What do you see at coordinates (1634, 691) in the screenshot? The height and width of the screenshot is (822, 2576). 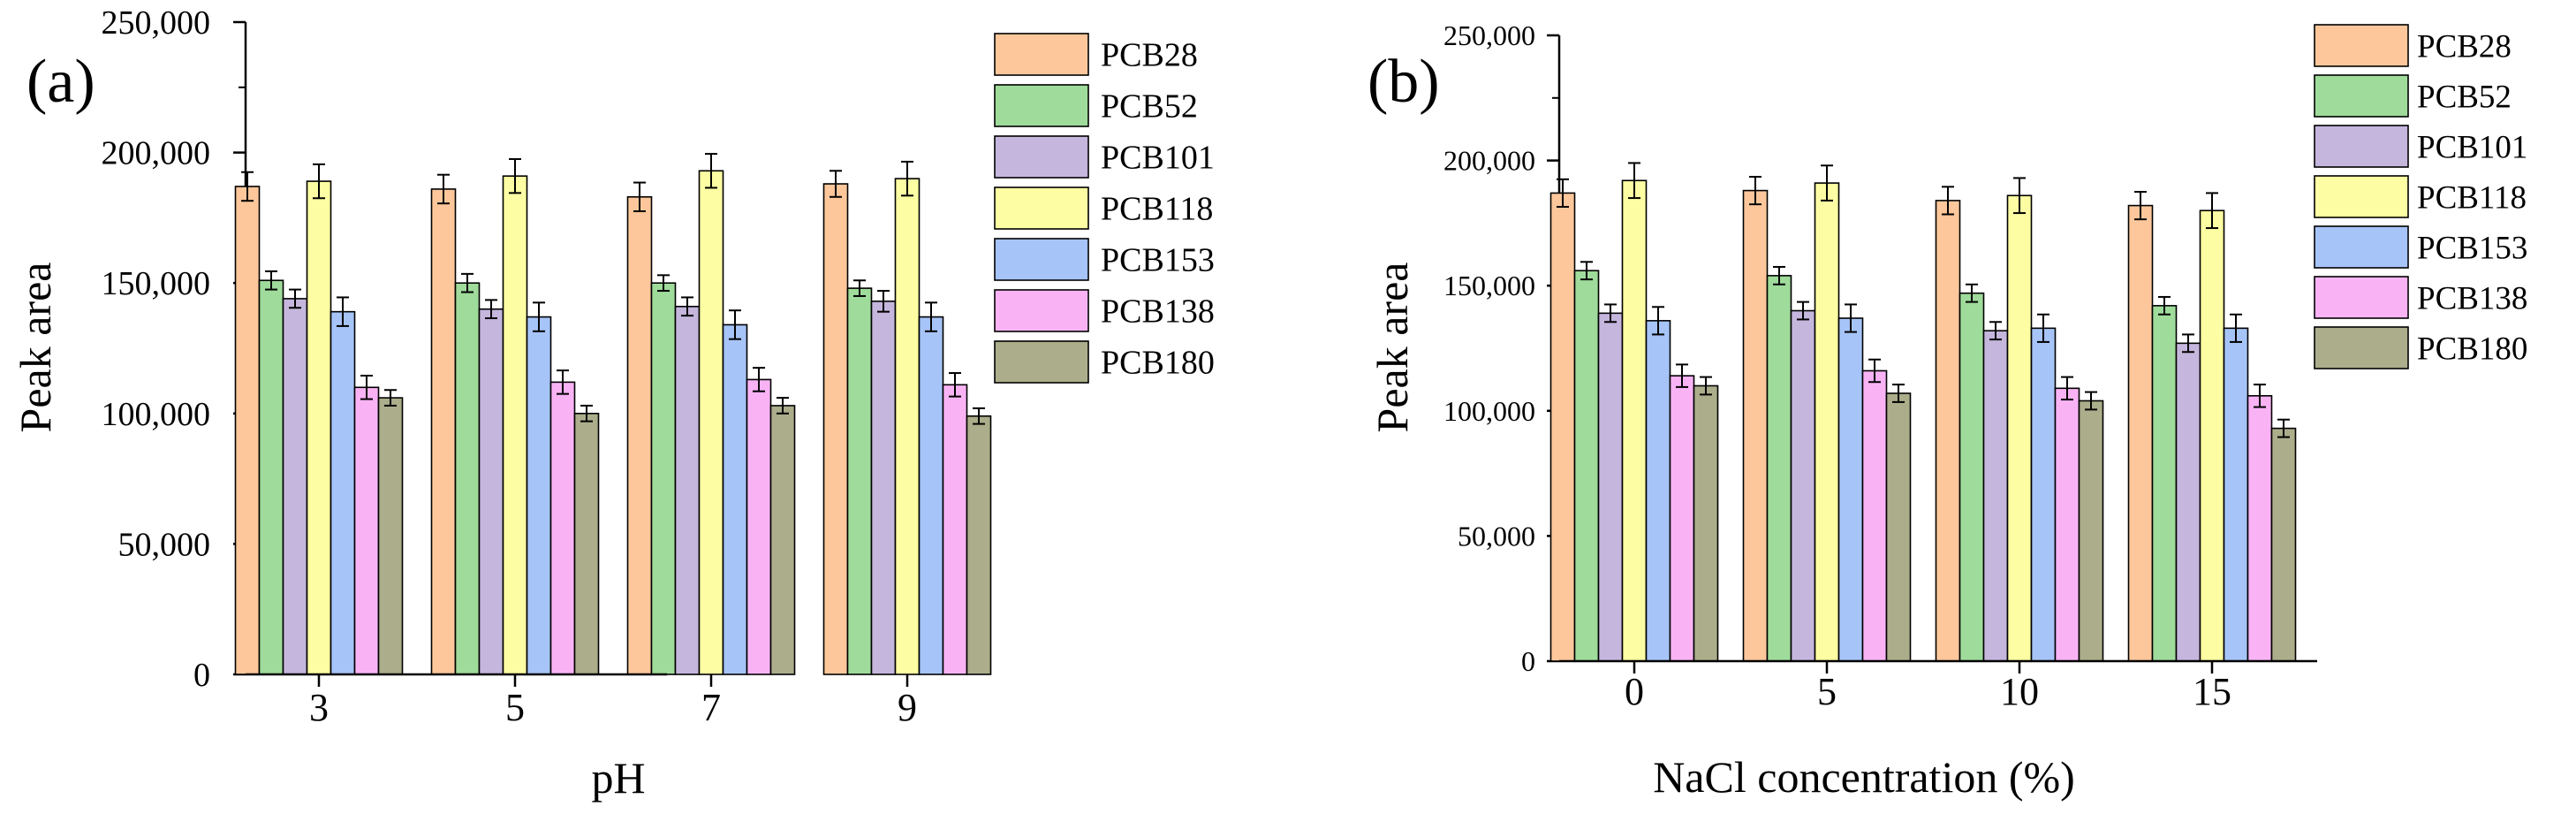 I see `x-tick-label: 0` at bounding box center [1634, 691].